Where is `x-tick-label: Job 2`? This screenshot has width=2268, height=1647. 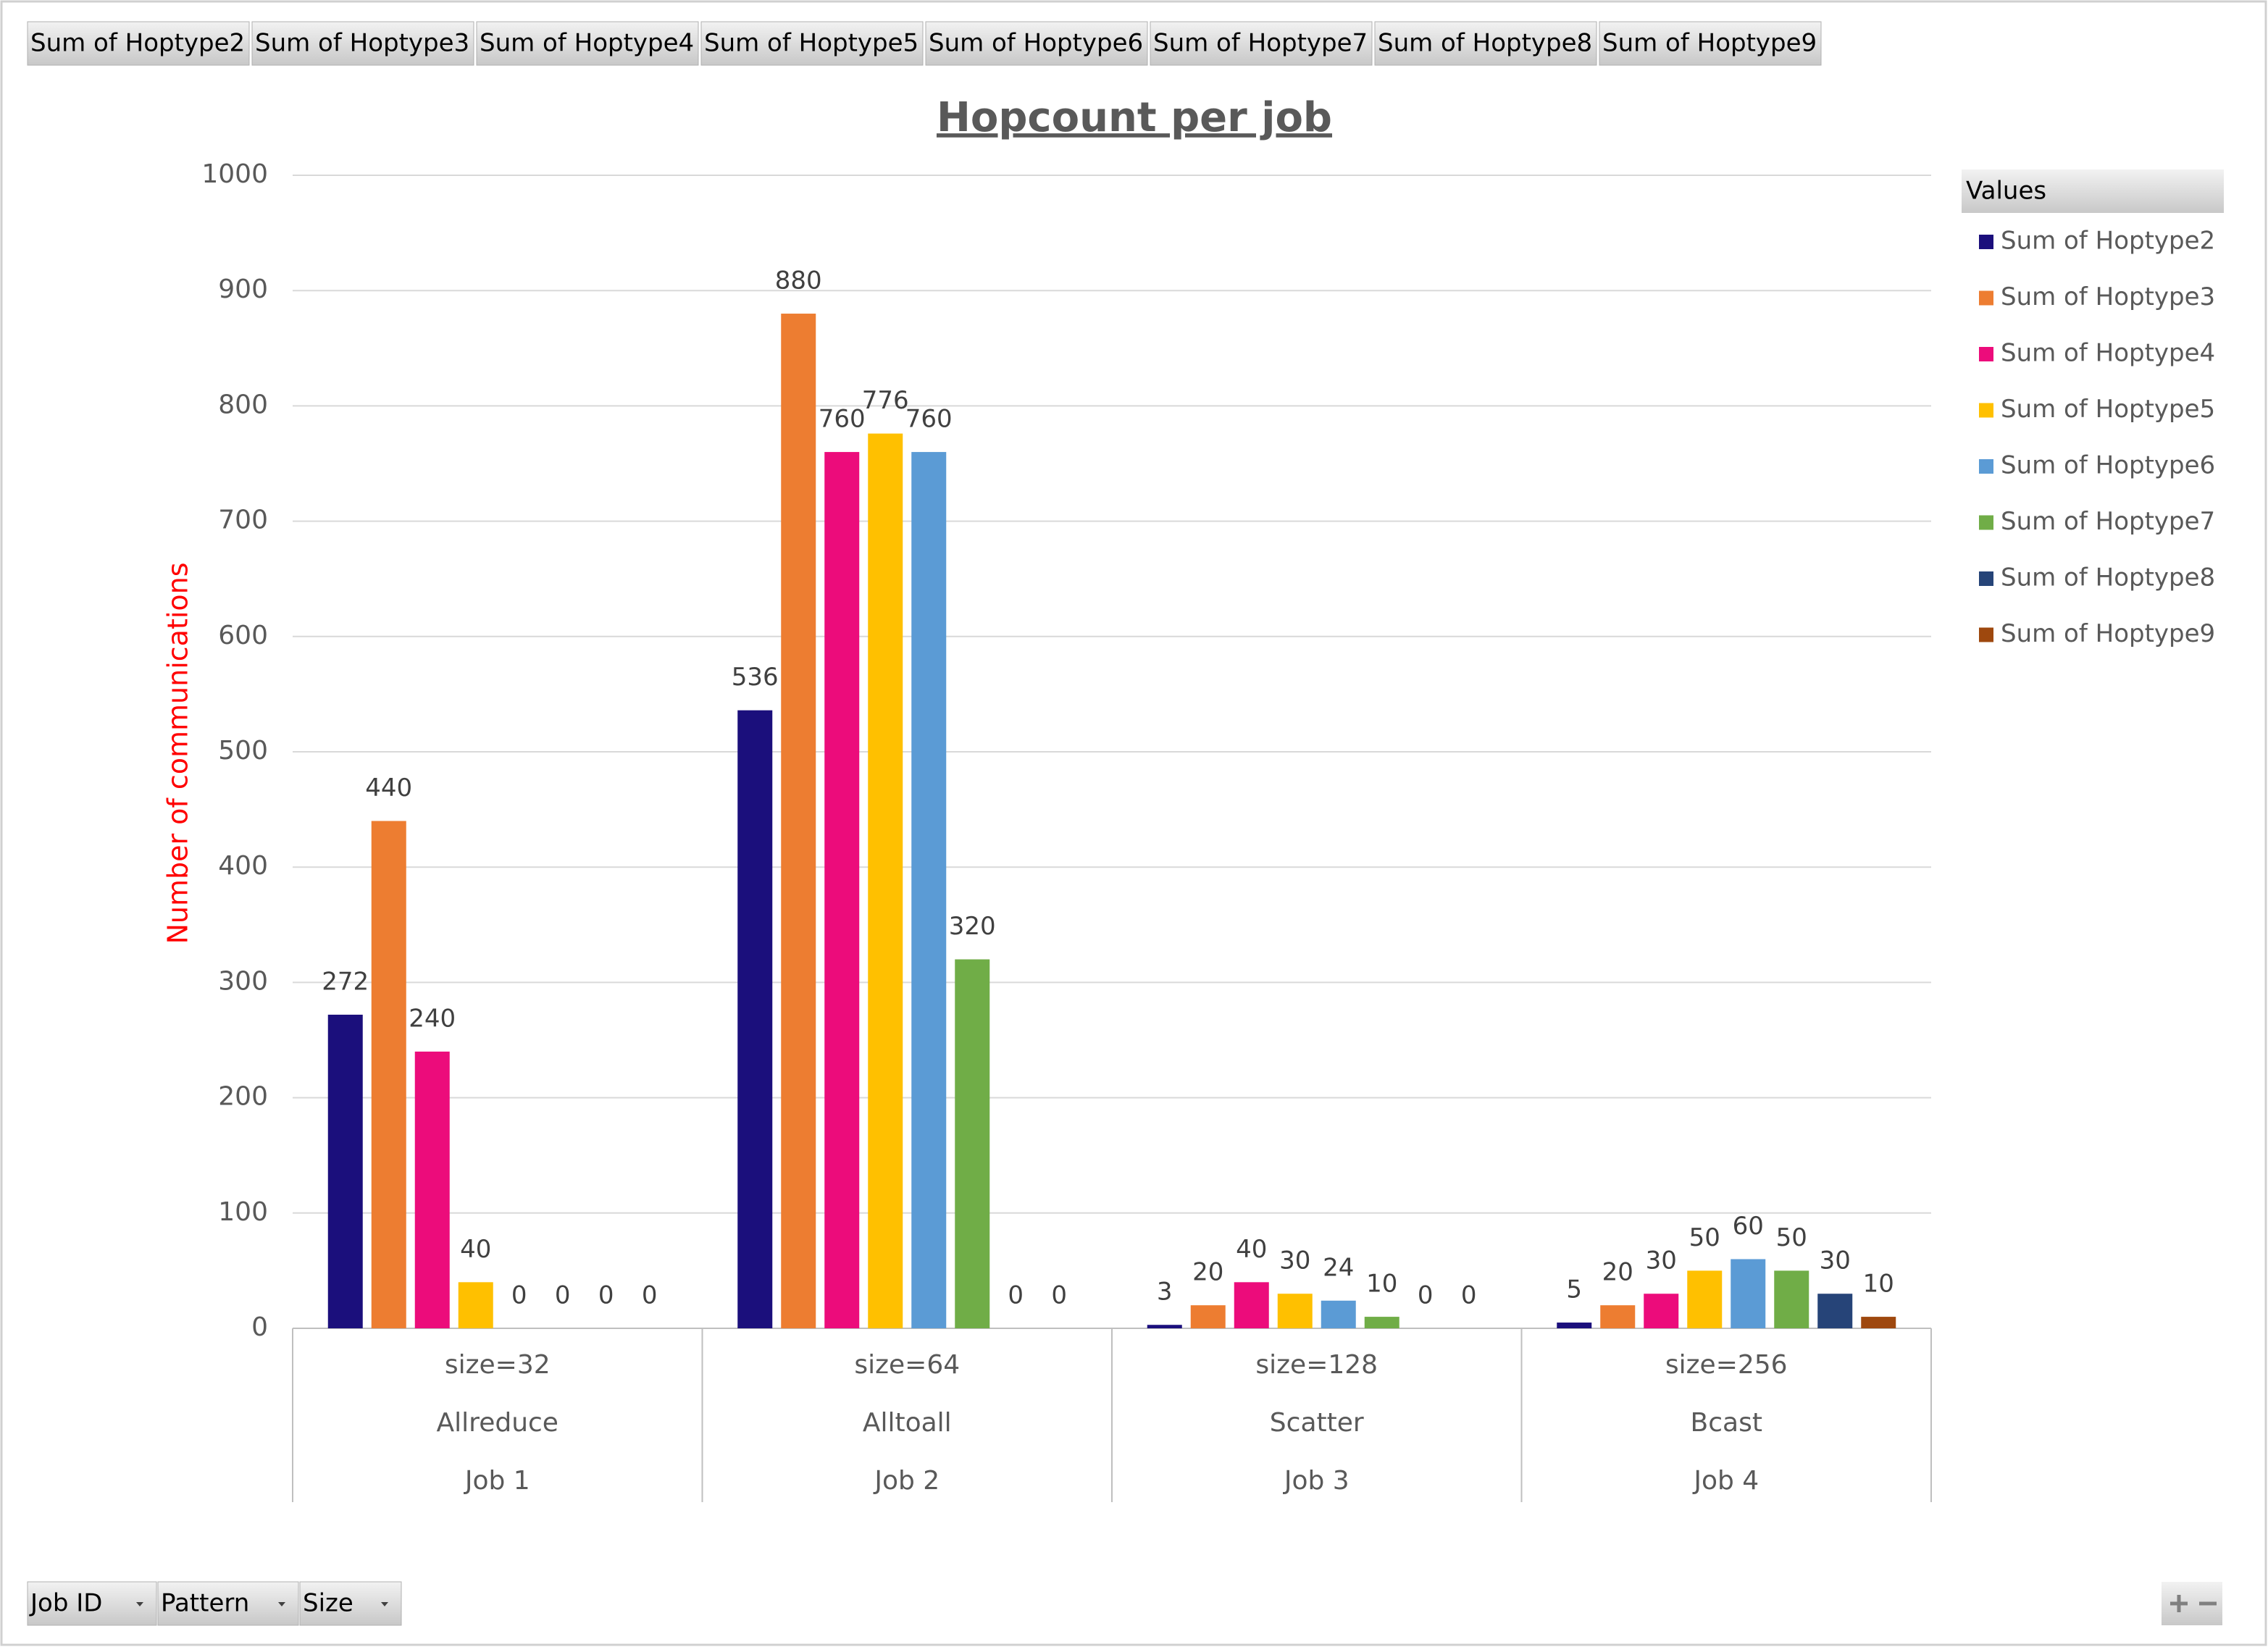
x-tick-label: Job 2 is located at coordinates (907, 1481).